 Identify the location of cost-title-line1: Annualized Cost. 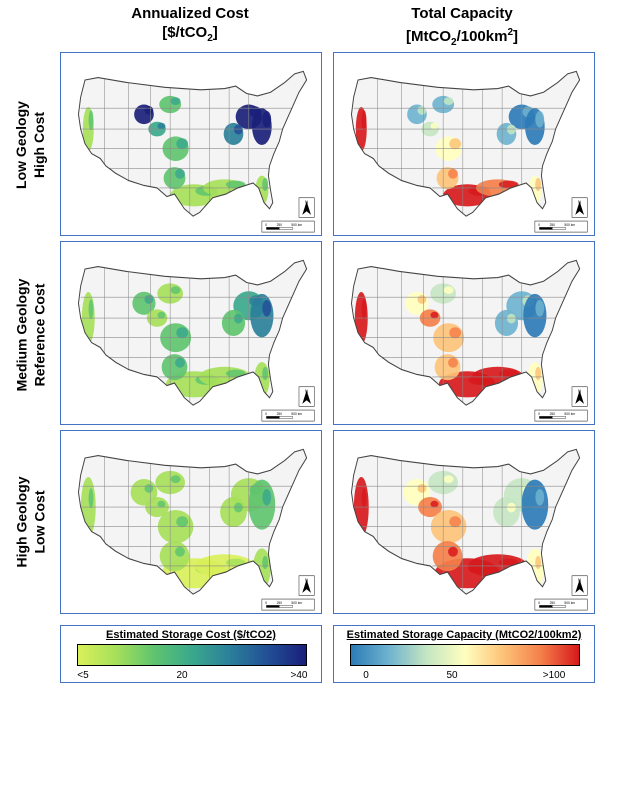
(190, 13).